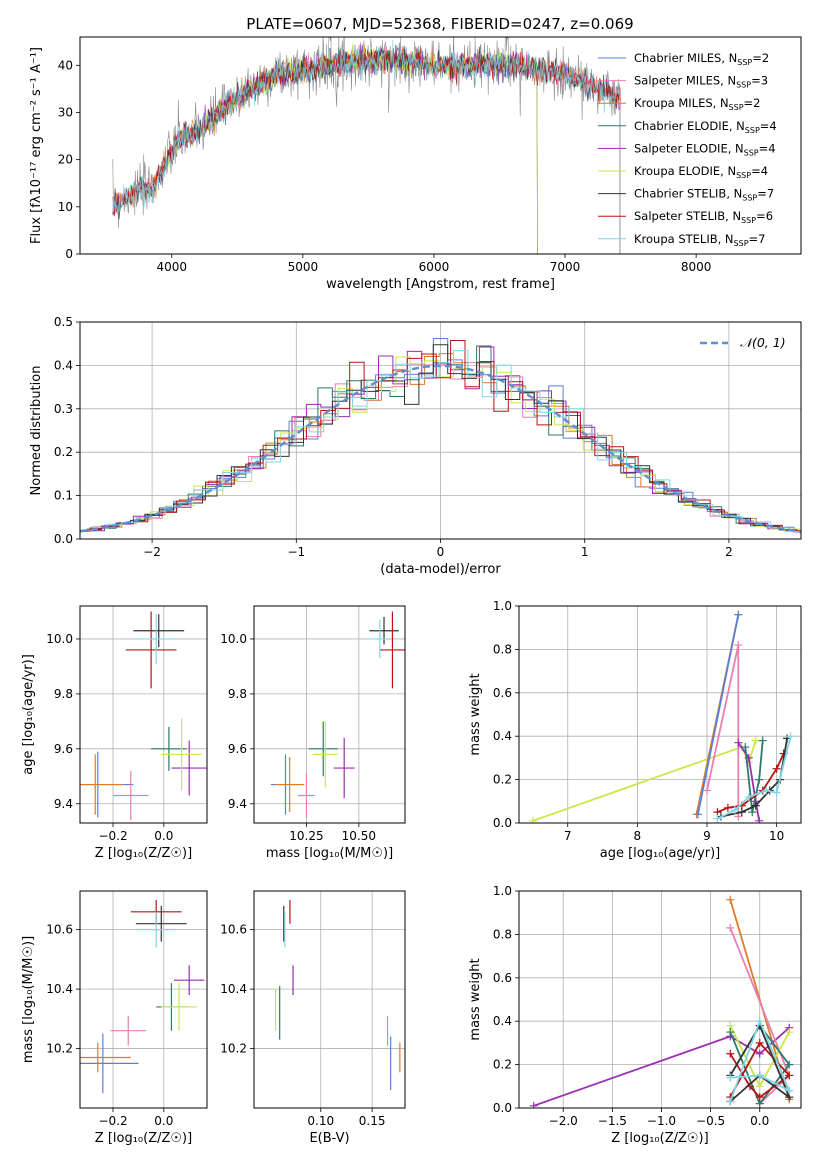 This screenshot has width=819, height=1170. Describe the element at coordinates (233, 1049) in the screenshot. I see `y-tick-label: 10.2` at that location.